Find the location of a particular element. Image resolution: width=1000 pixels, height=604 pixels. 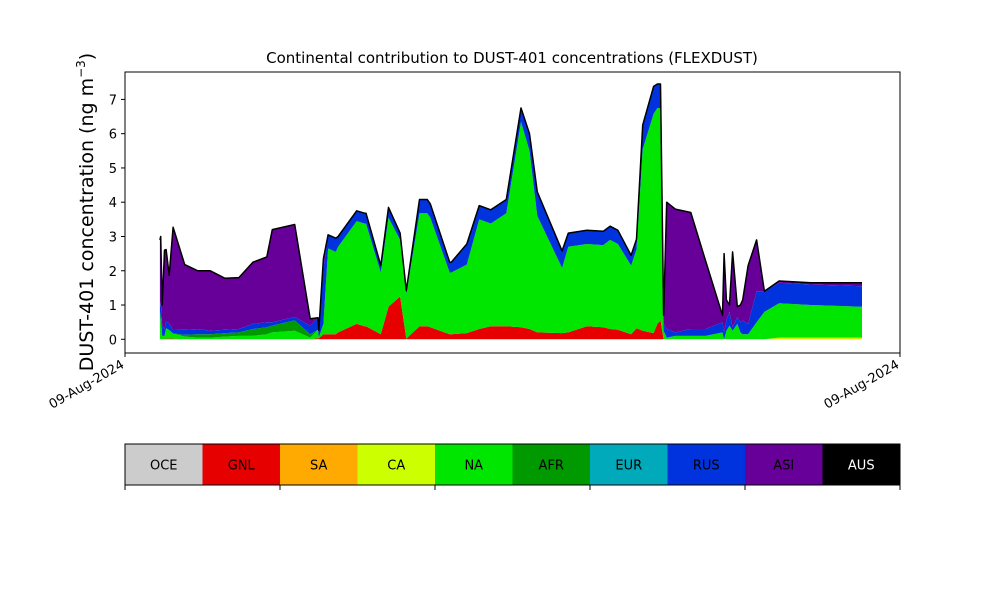

y-tick-label: 1 is located at coordinates (113, 306).